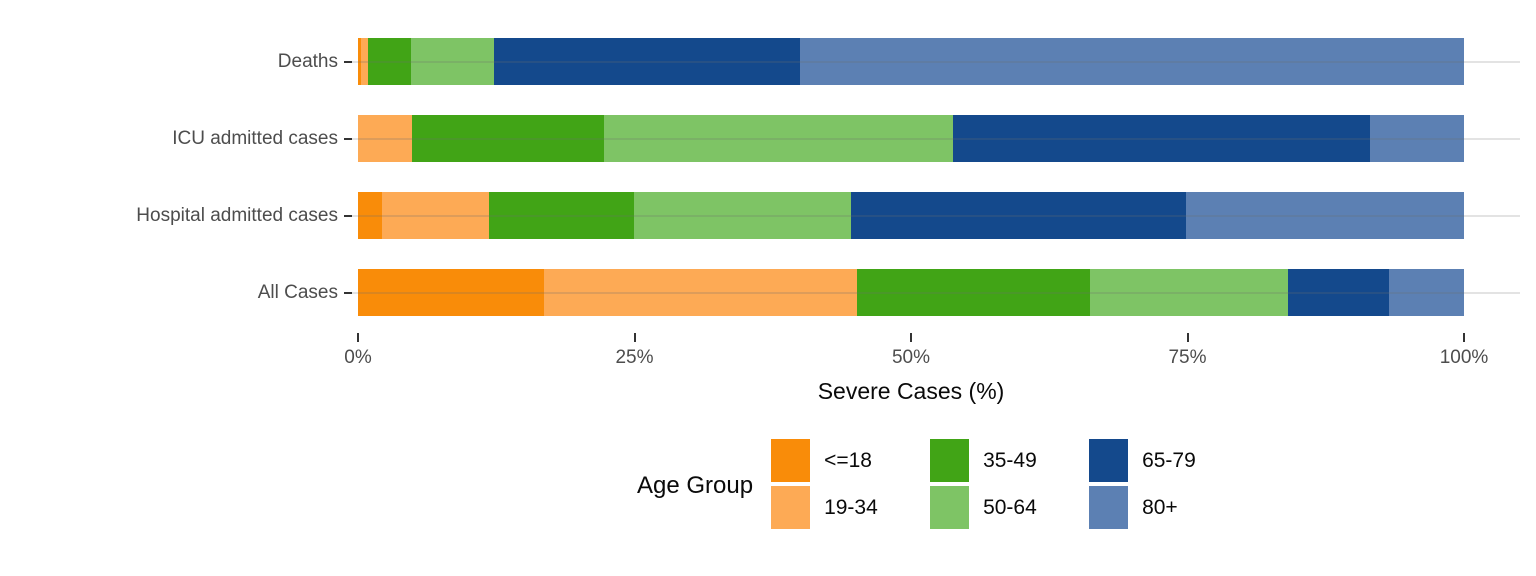 The width and height of the screenshot is (1536, 576). Describe the element at coordinates (237, 215) in the screenshot. I see `y-axis-label: Hospital admitted cases` at that location.